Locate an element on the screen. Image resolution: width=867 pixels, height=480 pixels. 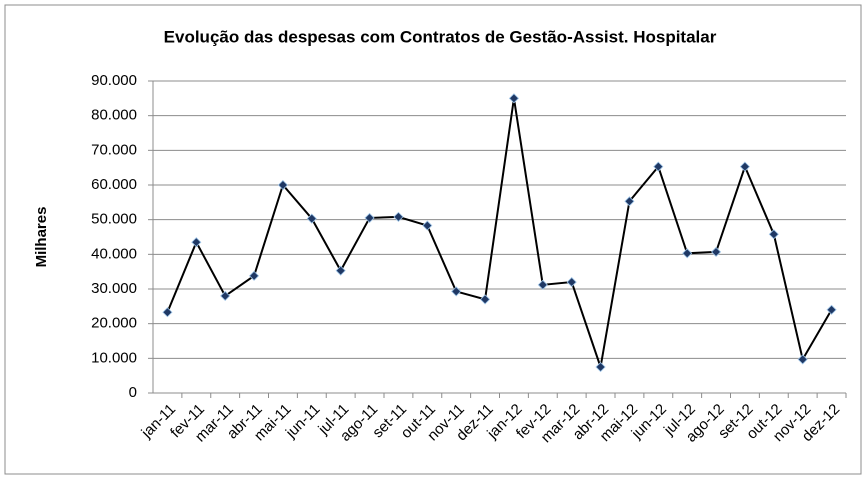
y-tick-label: 0 is located at coordinates (133, 392).